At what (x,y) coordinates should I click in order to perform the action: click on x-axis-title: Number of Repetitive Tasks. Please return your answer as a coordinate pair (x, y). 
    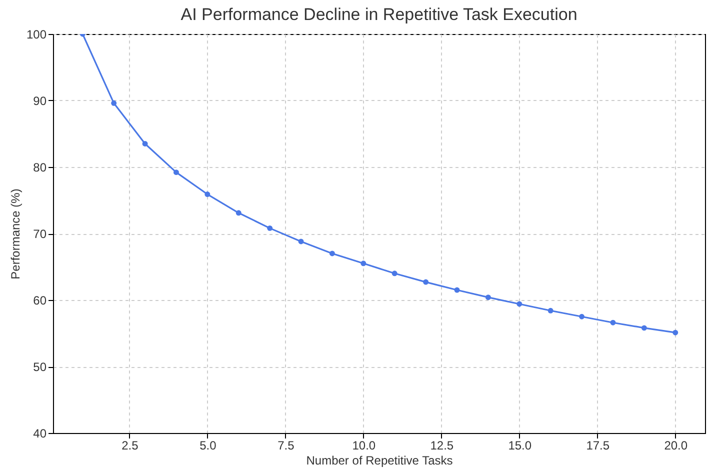
    Looking at the image, I should click on (379, 461).